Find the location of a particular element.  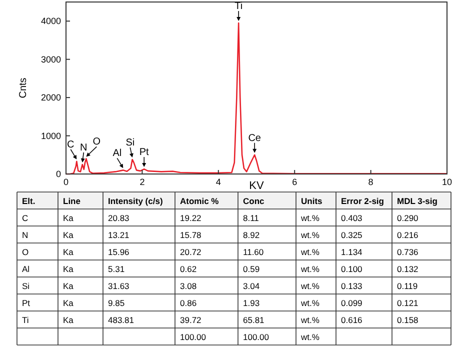

text: 15.78 is located at coordinates (191, 235).